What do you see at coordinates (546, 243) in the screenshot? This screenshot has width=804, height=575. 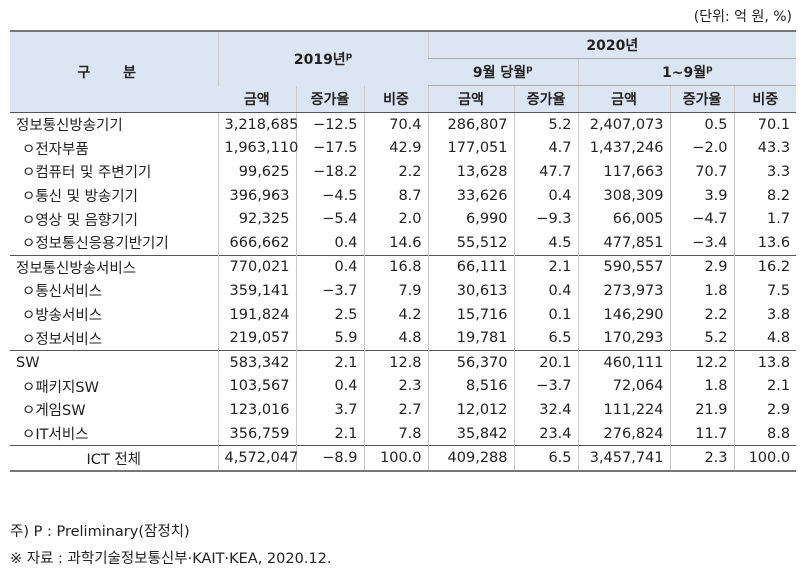 I see `cell-g9: 4.5` at bounding box center [546, 243].